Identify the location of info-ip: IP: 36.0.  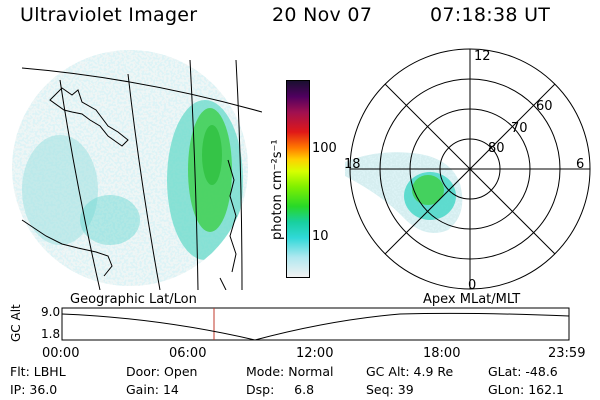
(34, 389).